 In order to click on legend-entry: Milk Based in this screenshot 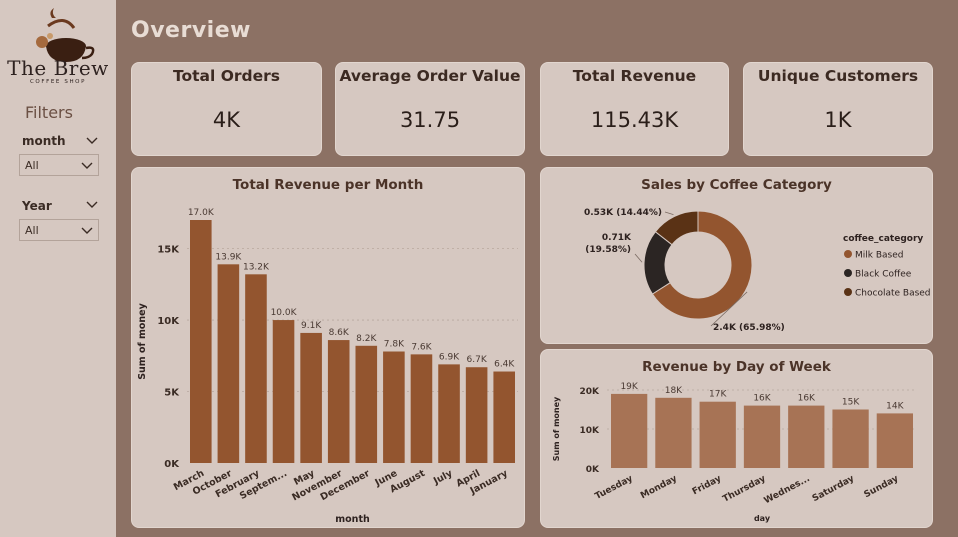, I will do `click(879, 256)`.